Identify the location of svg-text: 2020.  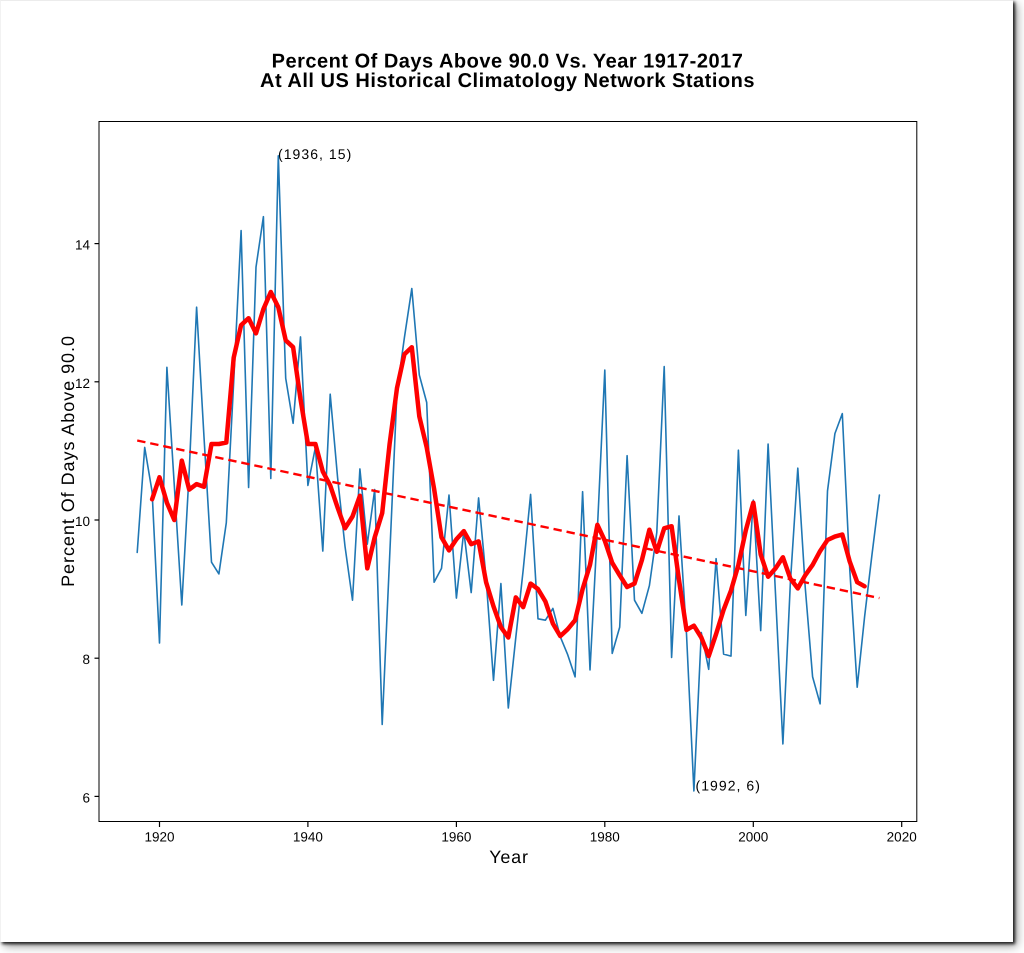
(902, 836).